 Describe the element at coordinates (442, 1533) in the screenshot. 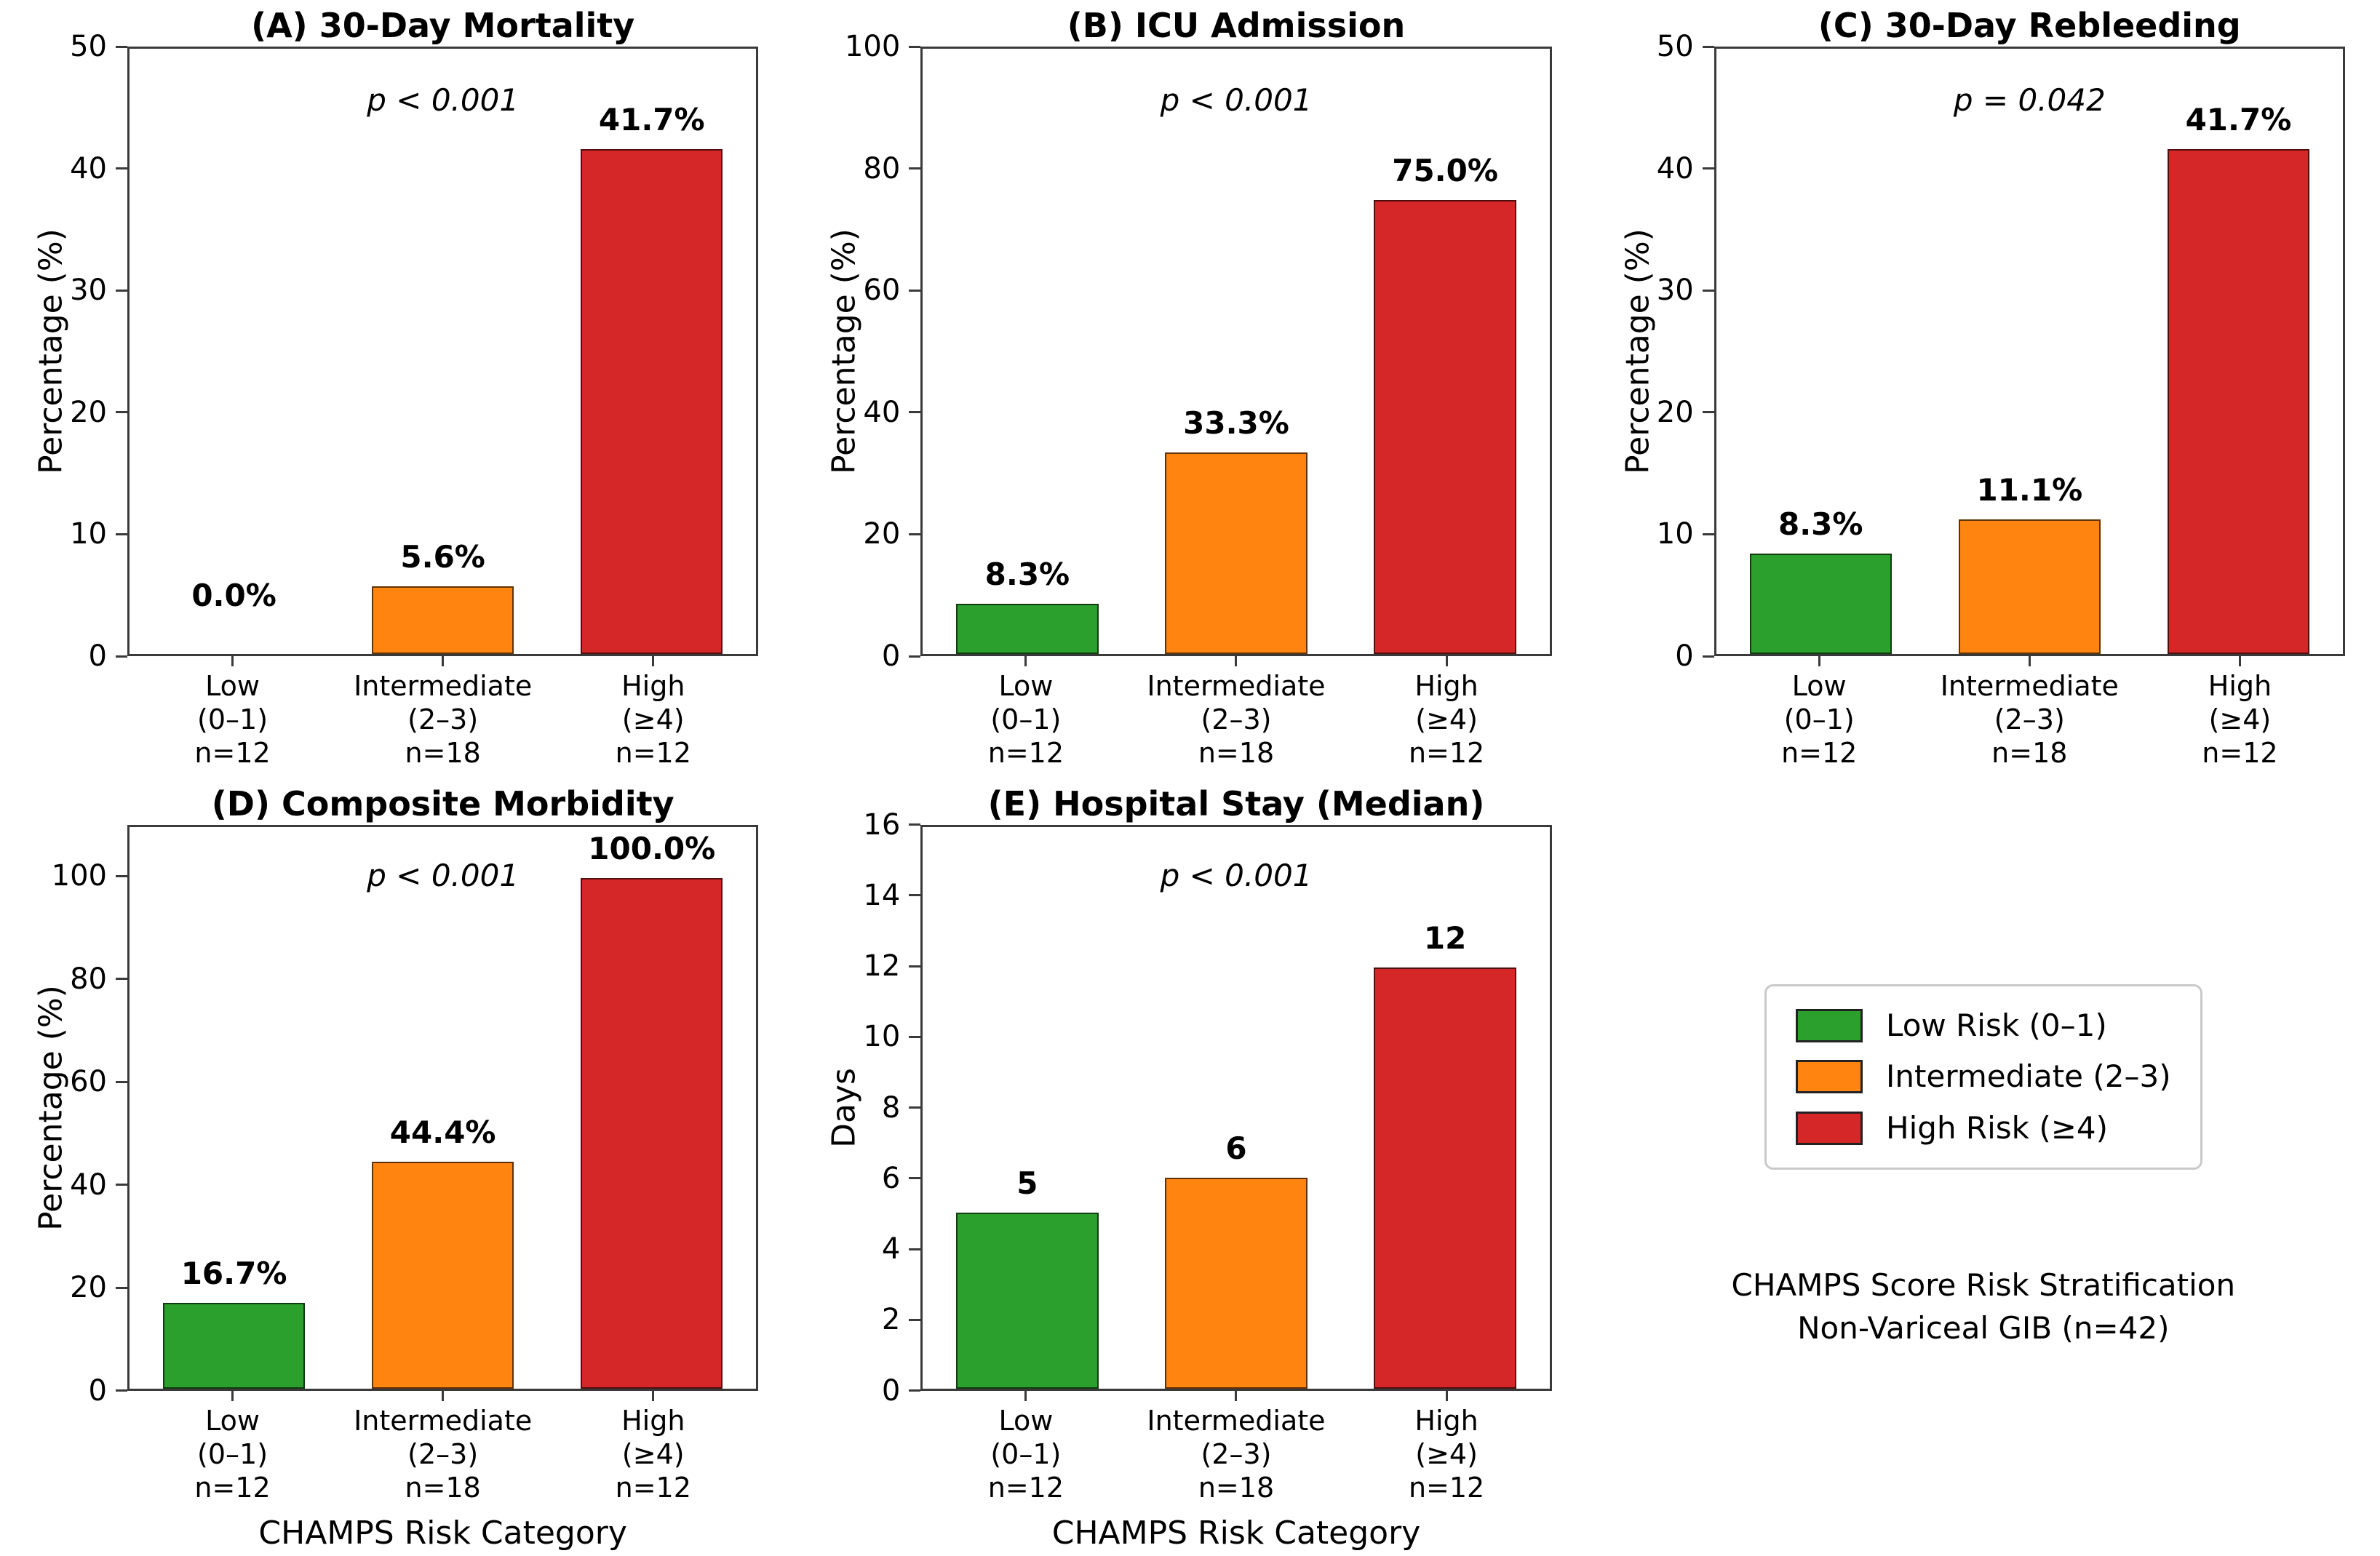

I see `x-axis-label-D: CHAMPS Risk Category` at that location.